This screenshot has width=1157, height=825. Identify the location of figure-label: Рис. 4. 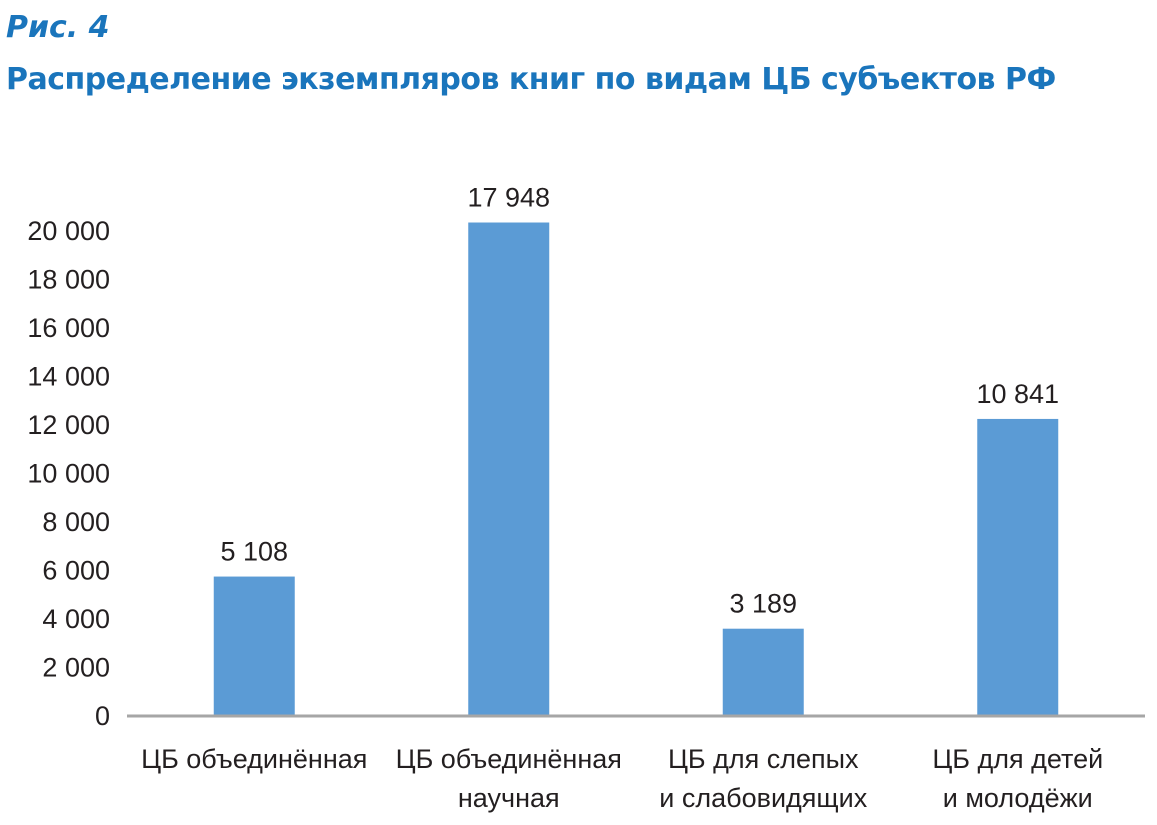
(58, 27).